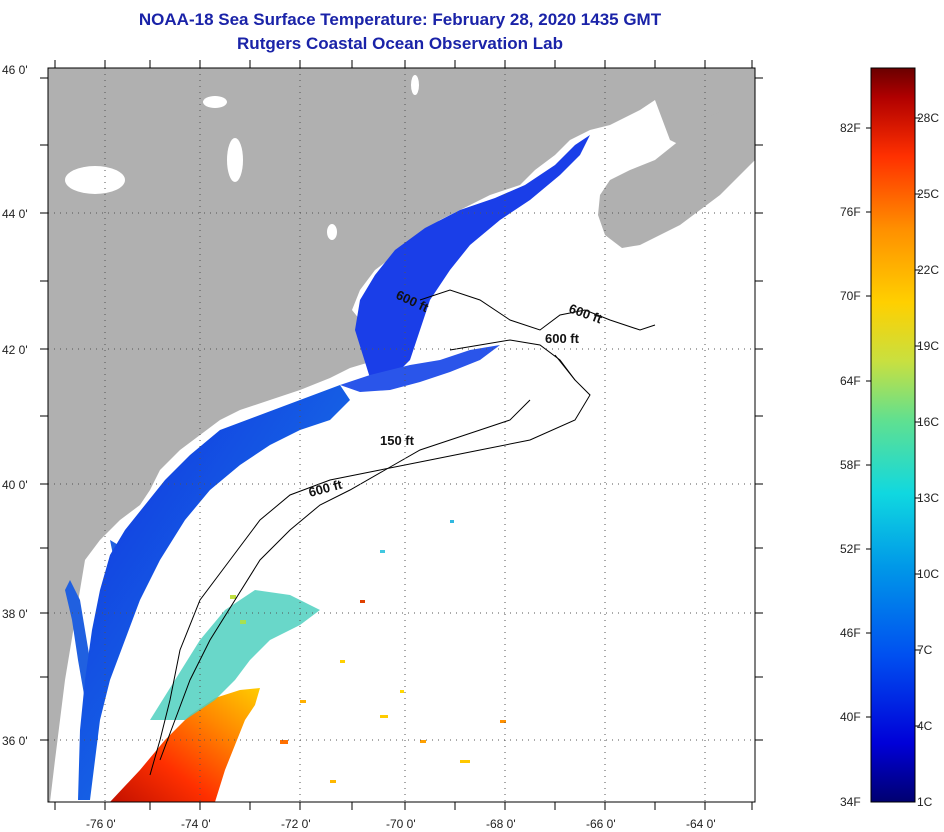 The width and height of the screenshot is (944, 832). What do you see at coordinates (15, 214) in the screenshot?
I see `lat-label: 44 0'` at bounding box center [15, 214].